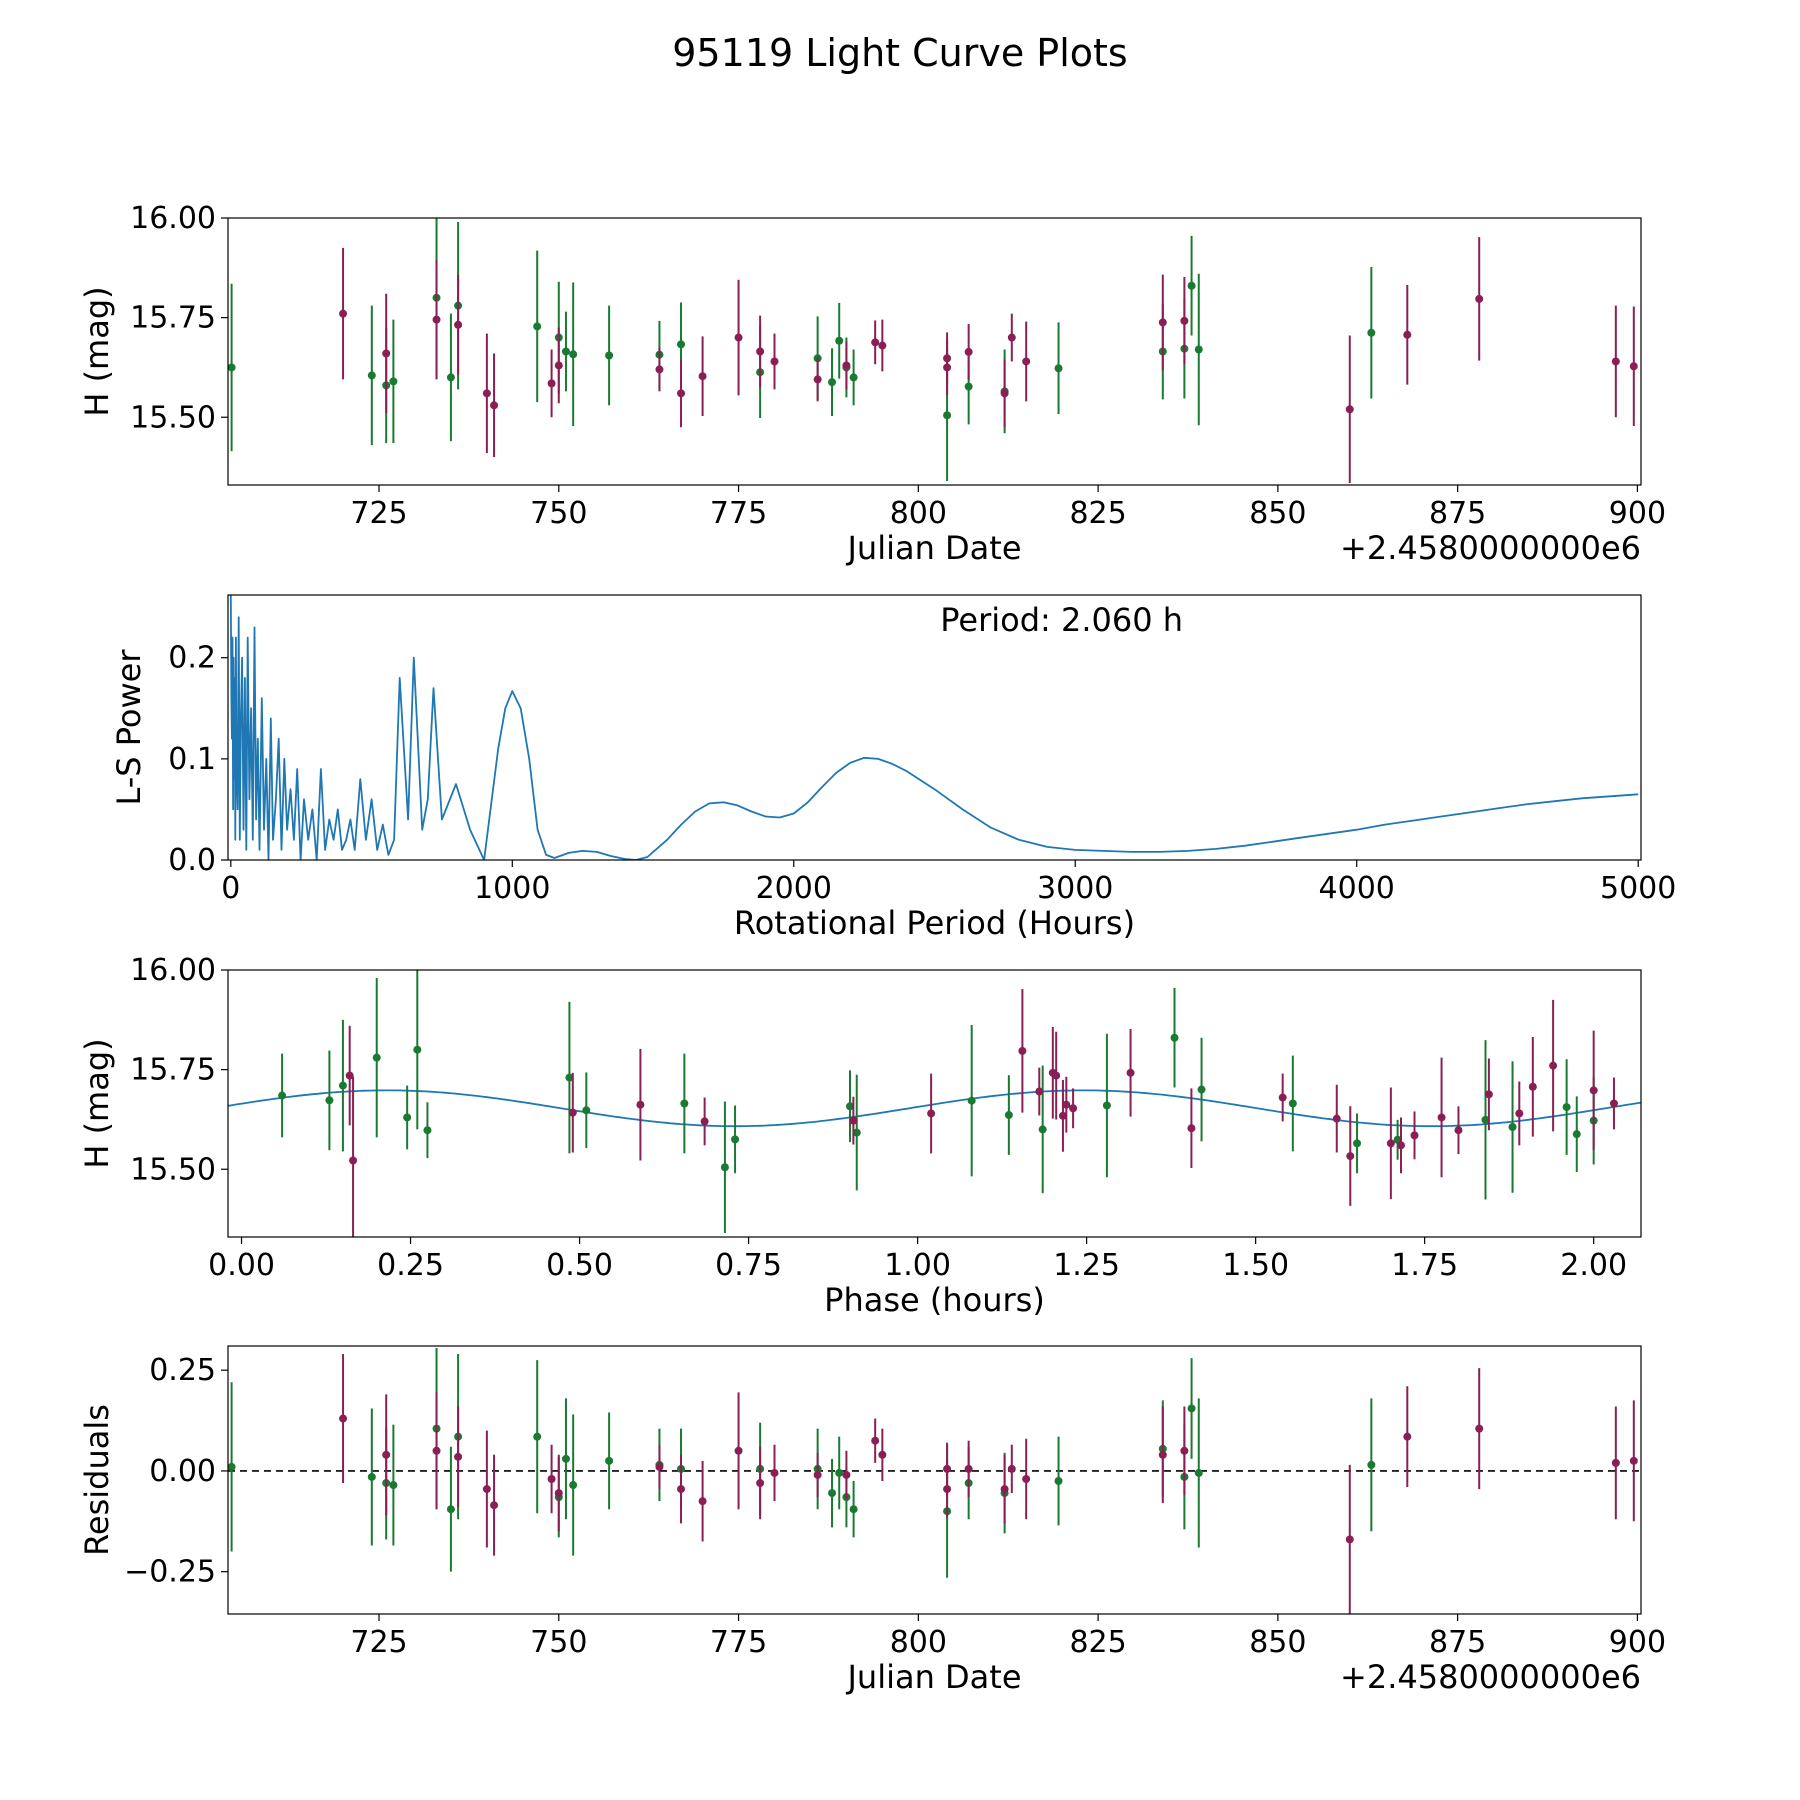 Image resolution: width=1800 pixels, height=1800 pixels. Describe the element at coordinates (173, 1070) in the screenshot. I see `y-tick-label: 15.75` at that location.